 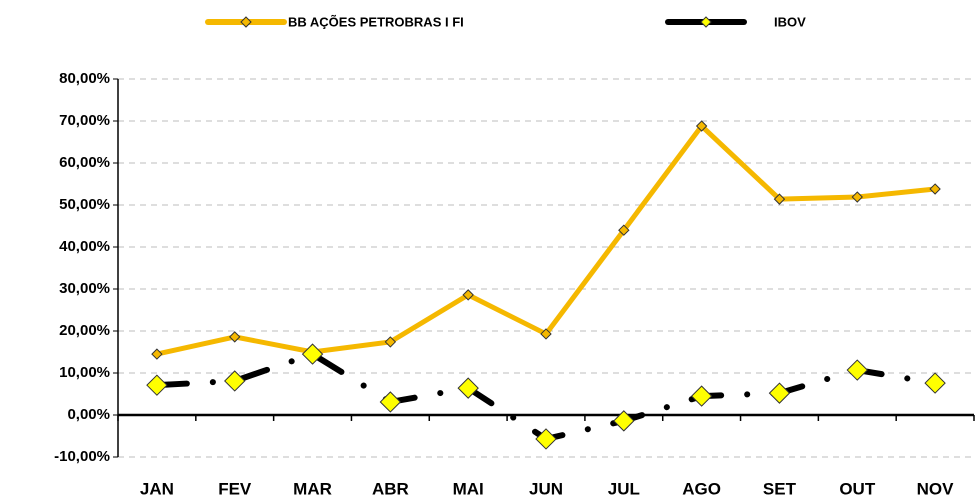 I want to click on x-tick-label: JUL, so click(x=624, y=488).